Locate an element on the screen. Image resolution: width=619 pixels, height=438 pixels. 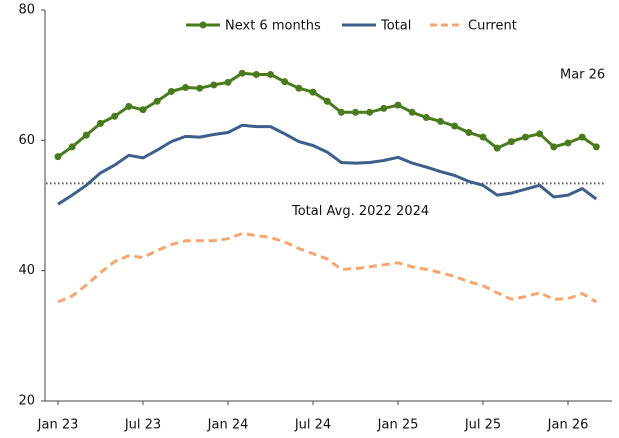
x-tick-label: Jan 24 is located at coordinates (228, 425).